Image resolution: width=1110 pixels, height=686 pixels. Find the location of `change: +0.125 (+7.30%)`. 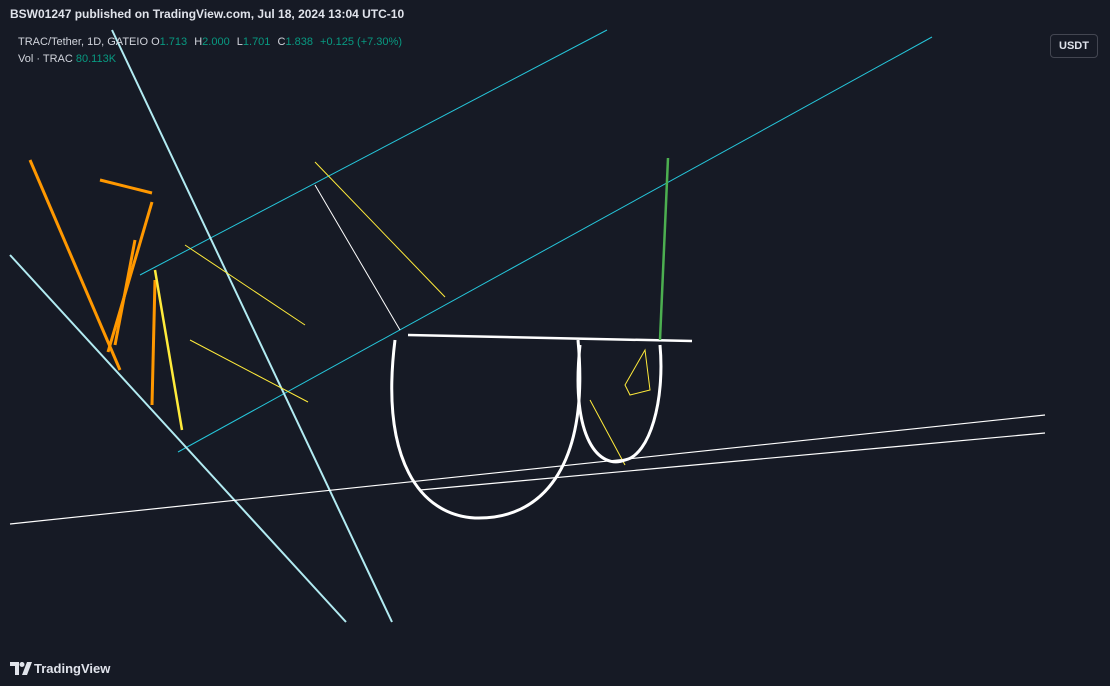

change: +0.125 (+7.30%) is located at coordinates (361, 42).